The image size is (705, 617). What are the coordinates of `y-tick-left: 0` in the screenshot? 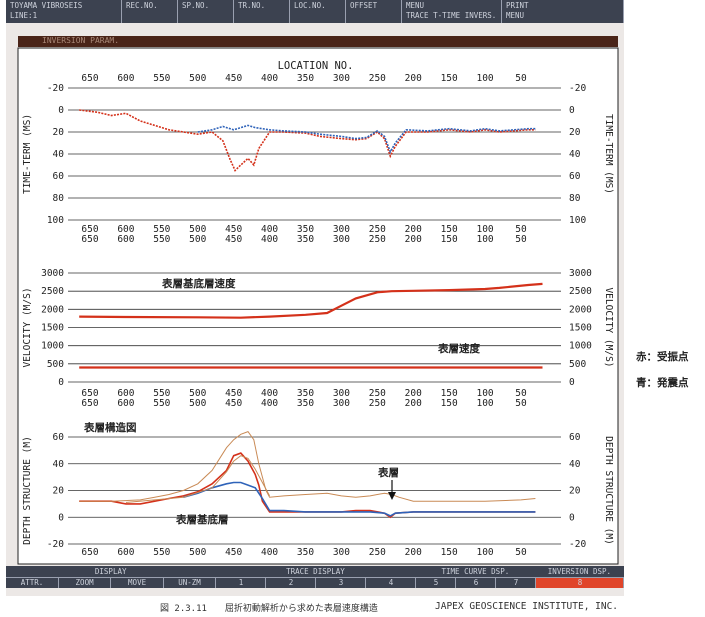 It's located at (61, 110).